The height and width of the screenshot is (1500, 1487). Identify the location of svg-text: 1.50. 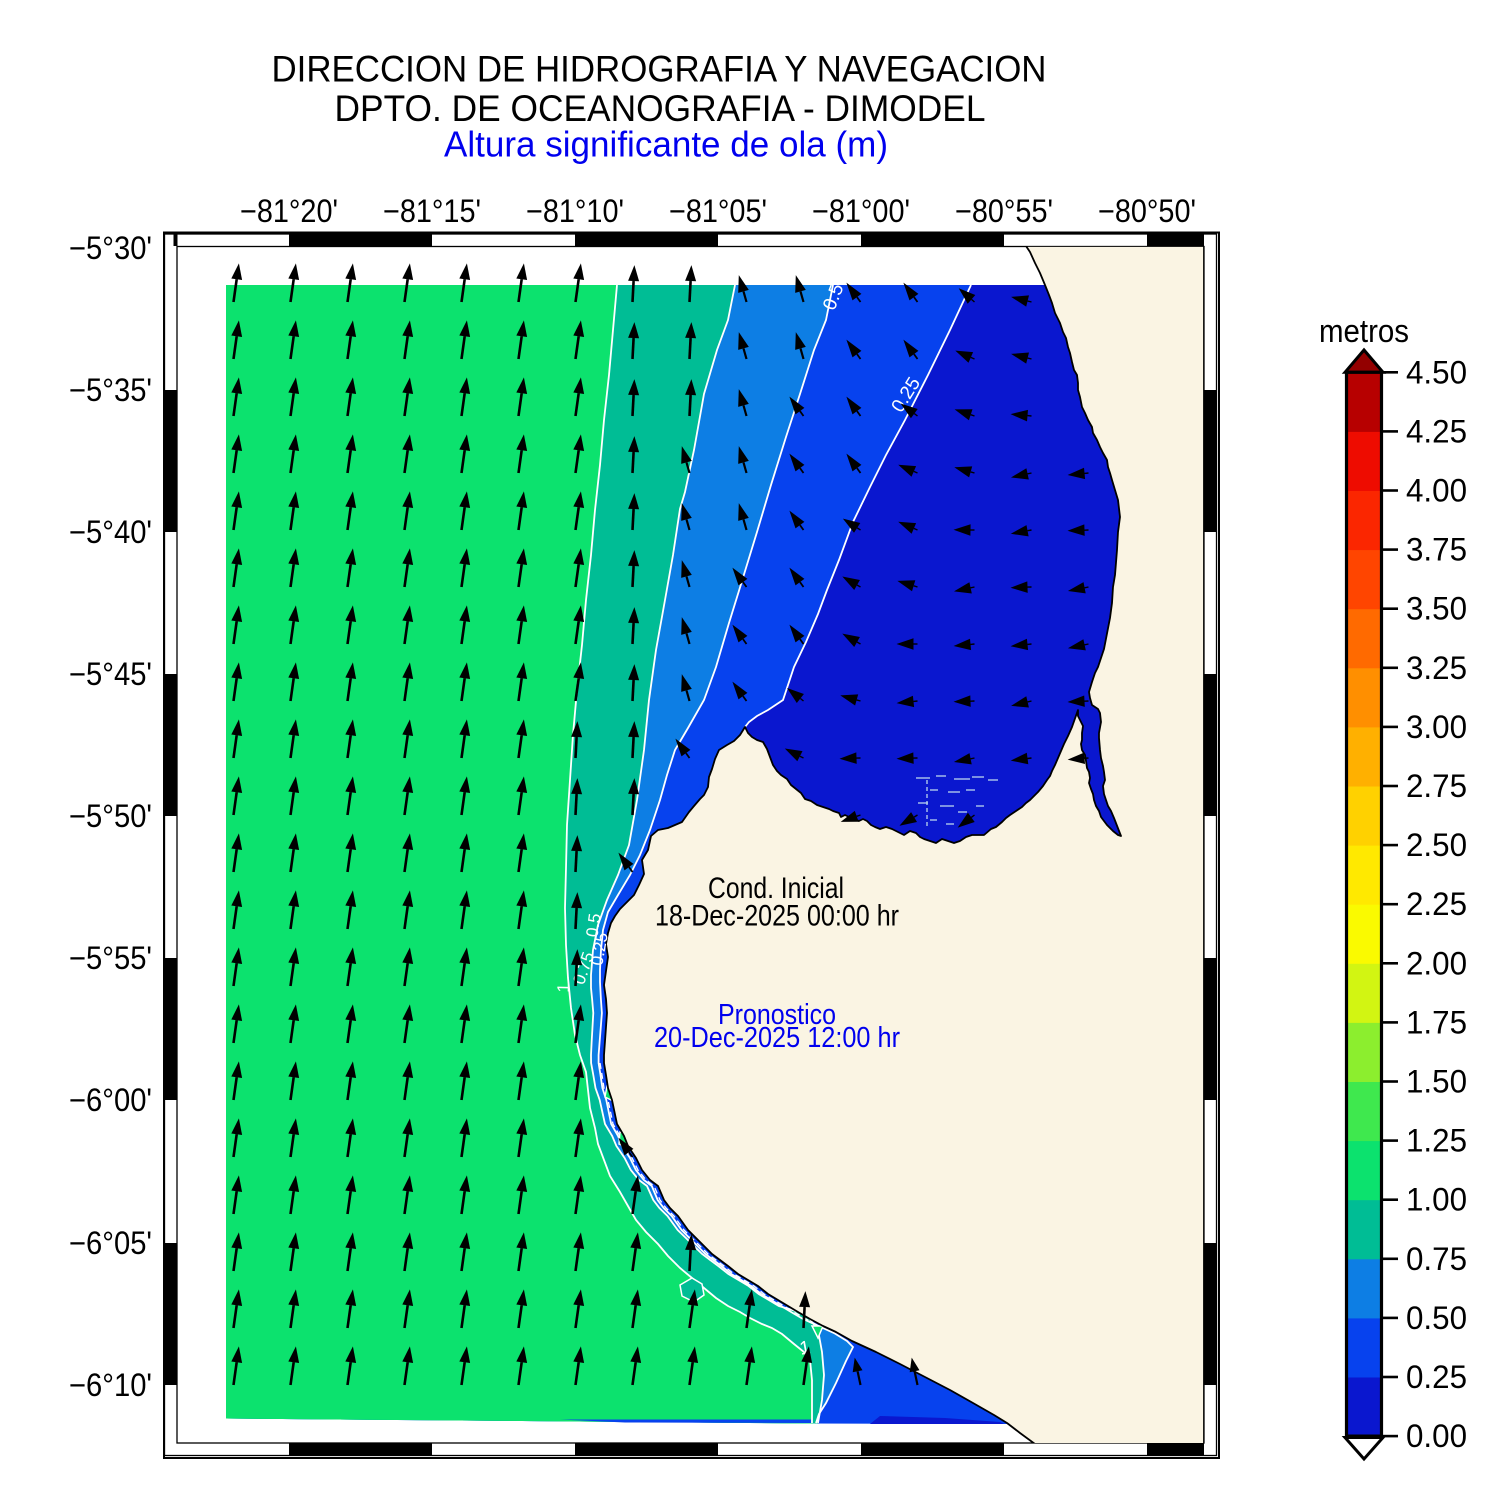
(1436, 1082).